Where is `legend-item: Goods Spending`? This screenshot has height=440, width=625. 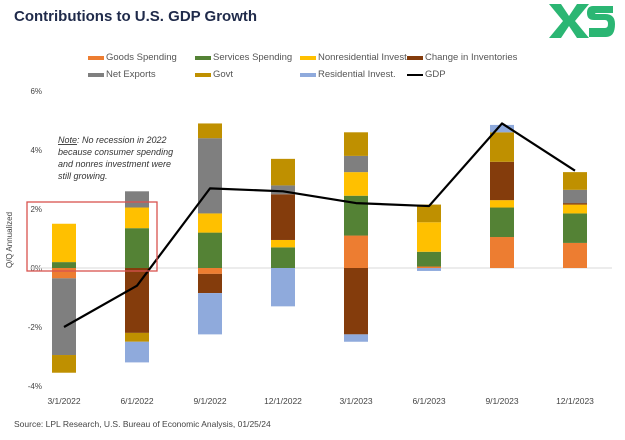
legend-item: Goods Spending is located at coordinates (132, 57).